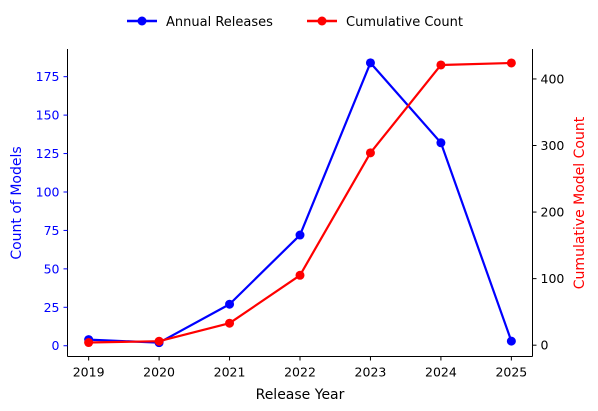 Image resolution: width=598 pixels, height=411 pixels. Describe the element at coordinates (553, 145) in the screenshot. I see `right-tick-label: 300` at that location.